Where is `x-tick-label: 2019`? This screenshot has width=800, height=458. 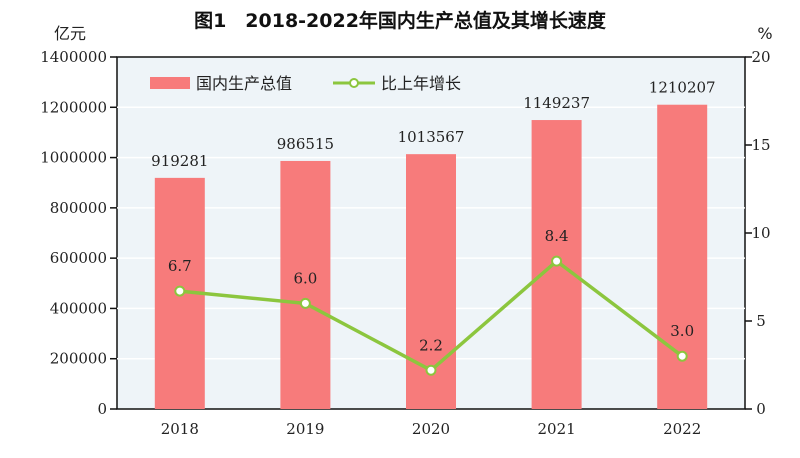 x-tick-label: 2019 is located at coordinates (305, 429).